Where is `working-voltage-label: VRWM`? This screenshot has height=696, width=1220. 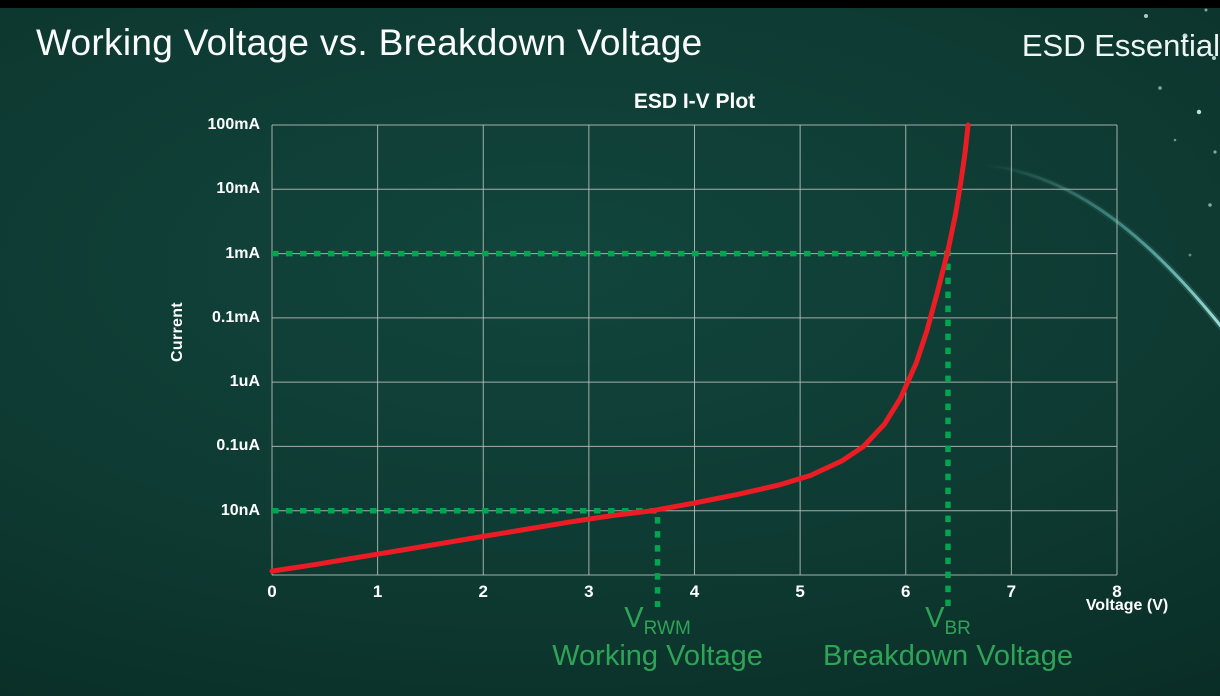
working-voltage-label: VRWM is located at coordinates (657, 621).